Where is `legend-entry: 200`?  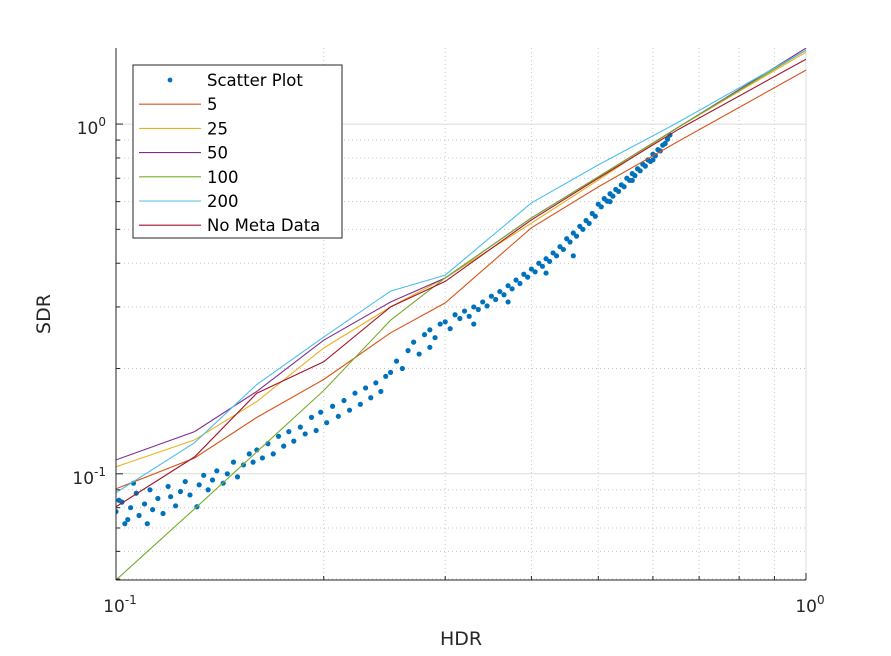
legend-entry: 200 is located at coordinates (189, 201).